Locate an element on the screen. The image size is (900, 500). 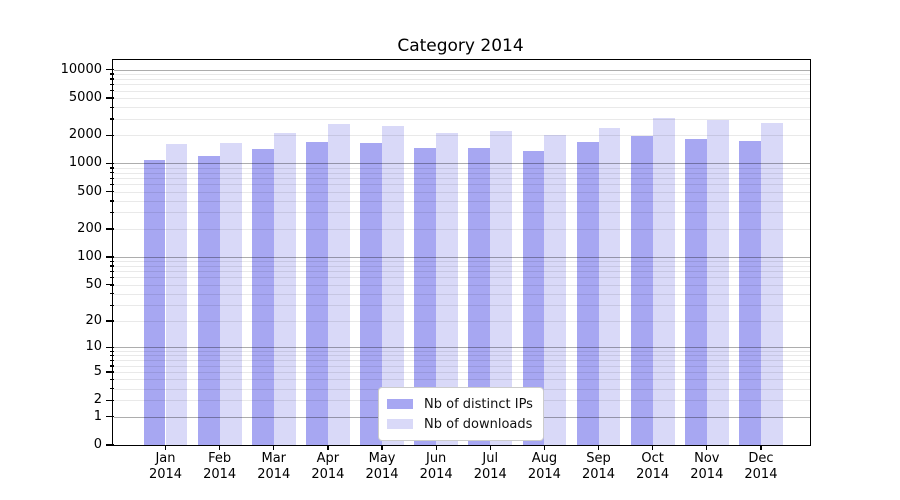
y-tick-label-1000: 1000 is located at coordinates (85, 163).